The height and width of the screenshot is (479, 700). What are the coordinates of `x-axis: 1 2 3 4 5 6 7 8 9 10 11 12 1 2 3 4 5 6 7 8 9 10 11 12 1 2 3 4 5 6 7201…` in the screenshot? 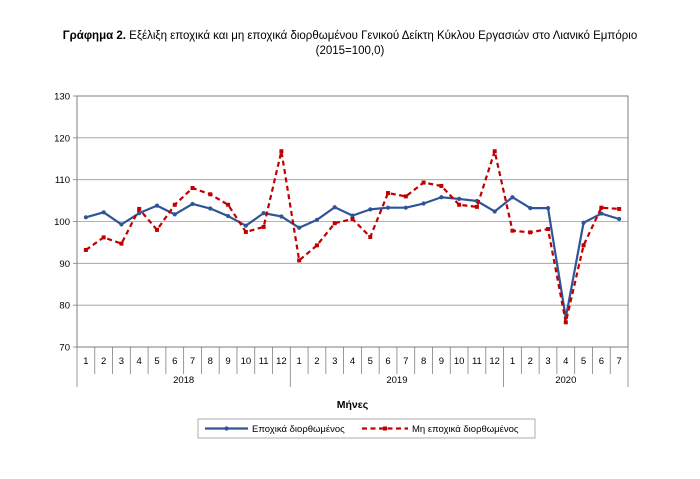 It's located at (352, 367).